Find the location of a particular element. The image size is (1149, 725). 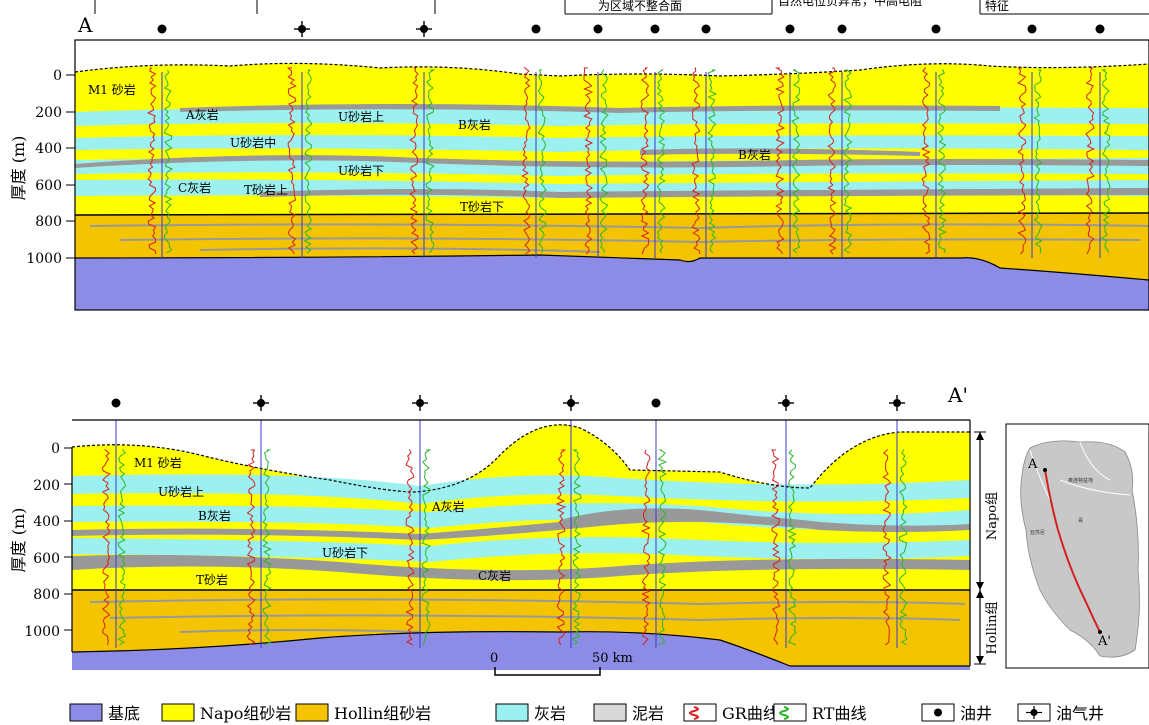

napo-formation-label: Napo组 is located at coordinates (992, 516).